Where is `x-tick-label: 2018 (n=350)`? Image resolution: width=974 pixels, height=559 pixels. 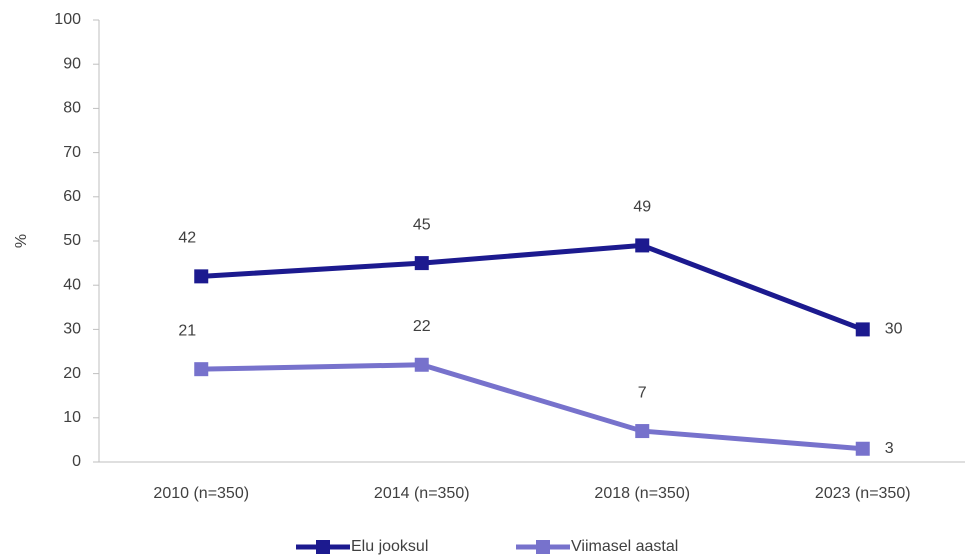
x-tick-label: 2018 (n=350) is located at coordinates (642, 493).